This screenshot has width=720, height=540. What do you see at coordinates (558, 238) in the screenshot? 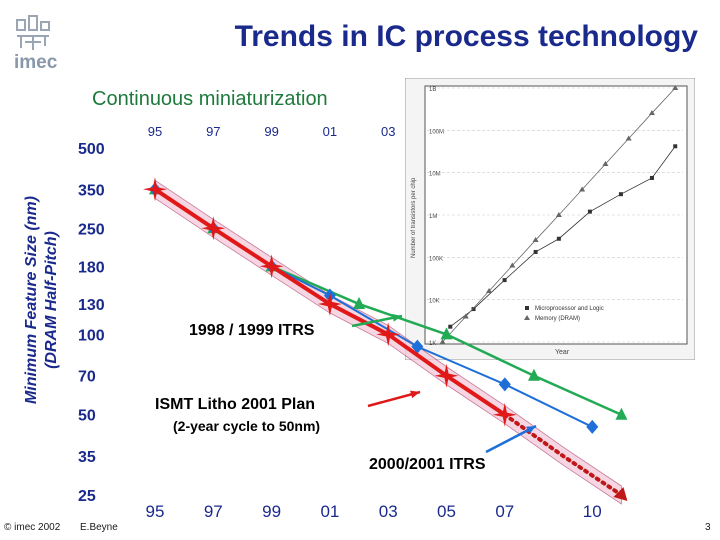
I see `inset-point-microprocessor-and-logic-1985` at bounding box center [558, 238].